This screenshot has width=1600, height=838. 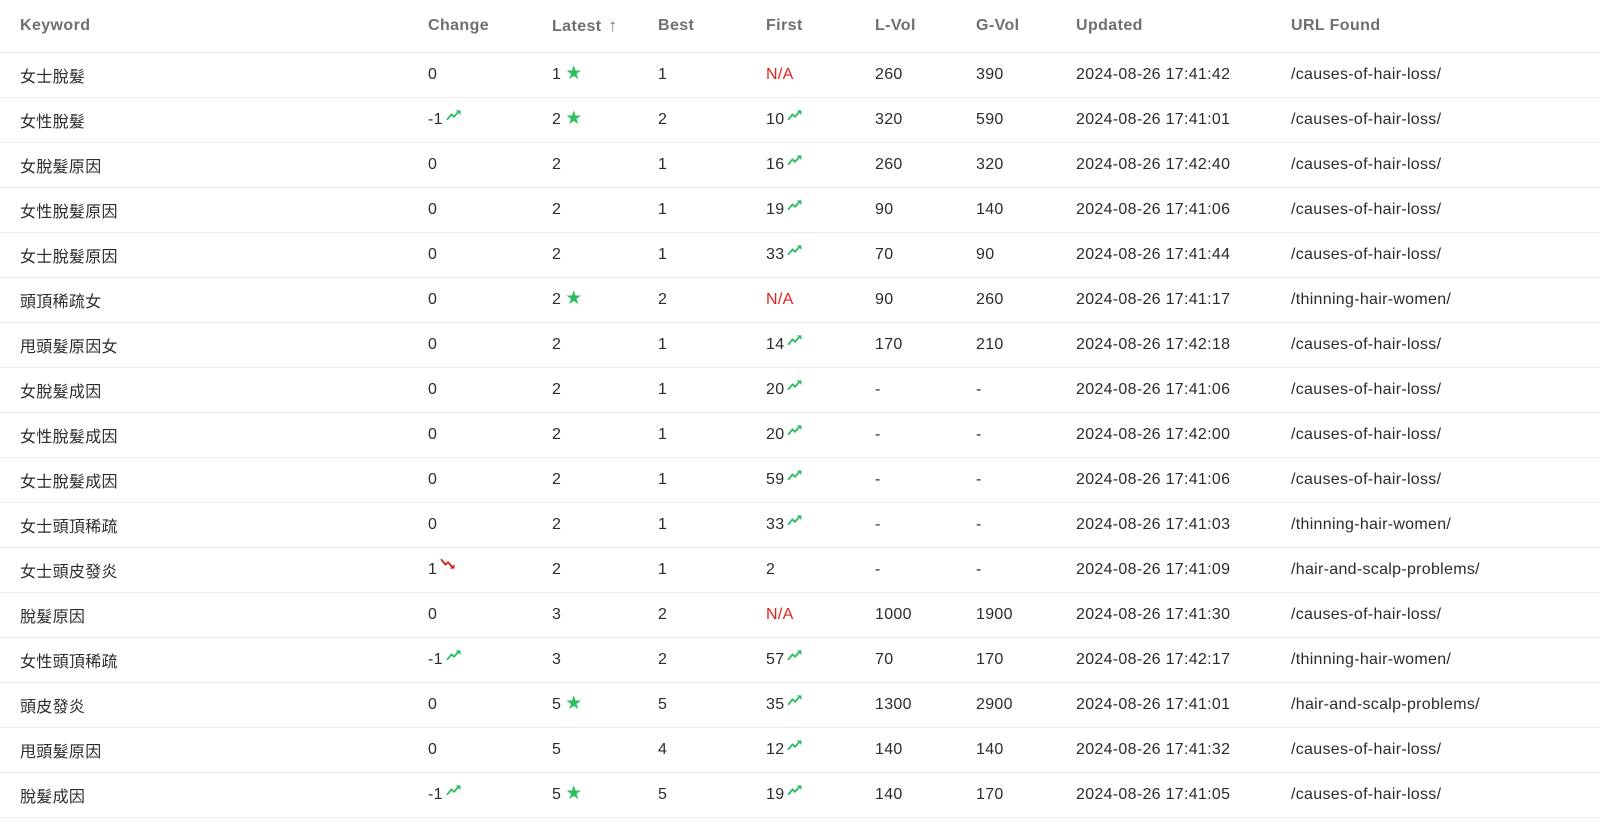 I want to click on keyword-text: 頭頂稀疏女, so click(x=61, y=302).